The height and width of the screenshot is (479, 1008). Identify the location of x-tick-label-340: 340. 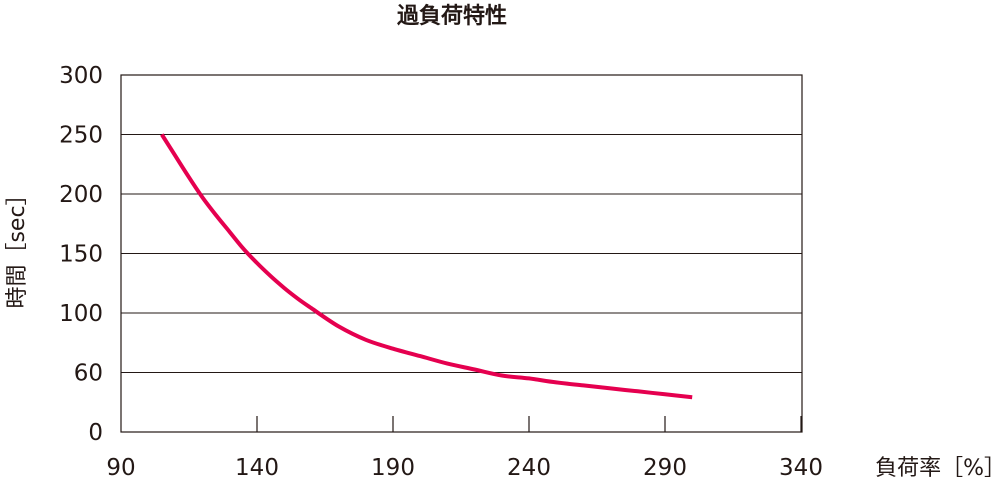
(801, 467).